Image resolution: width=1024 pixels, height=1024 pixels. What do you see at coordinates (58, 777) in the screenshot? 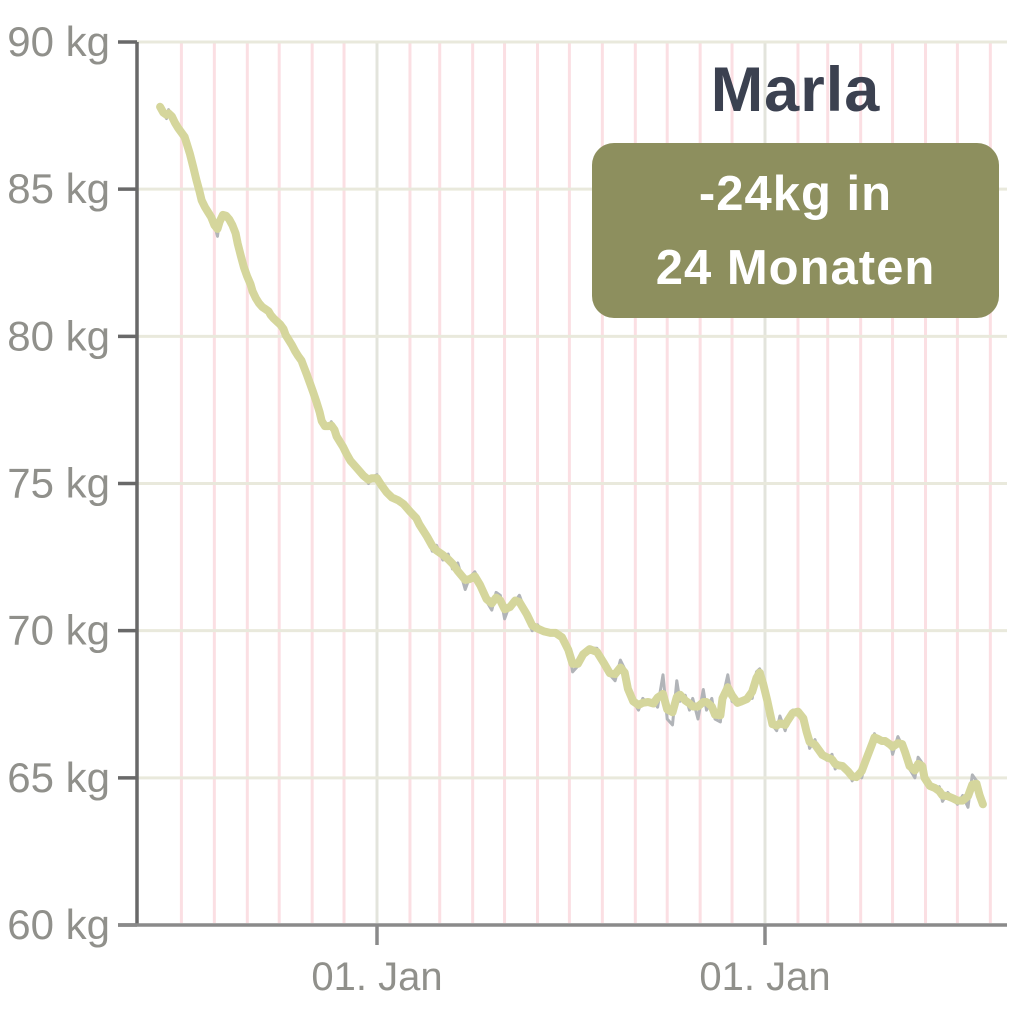
I see `y-tick-label: 65 kg` at bounding box center [58, 777].